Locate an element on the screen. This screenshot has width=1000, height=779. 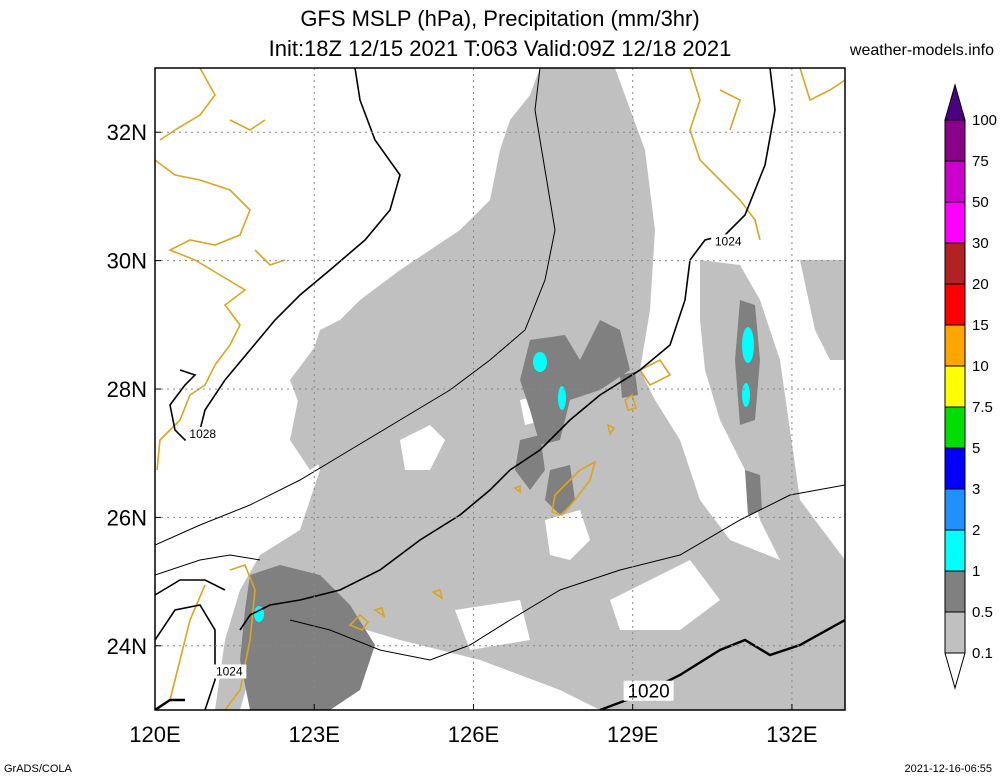
isobar-1024-west is located at coordinates (190, 644).